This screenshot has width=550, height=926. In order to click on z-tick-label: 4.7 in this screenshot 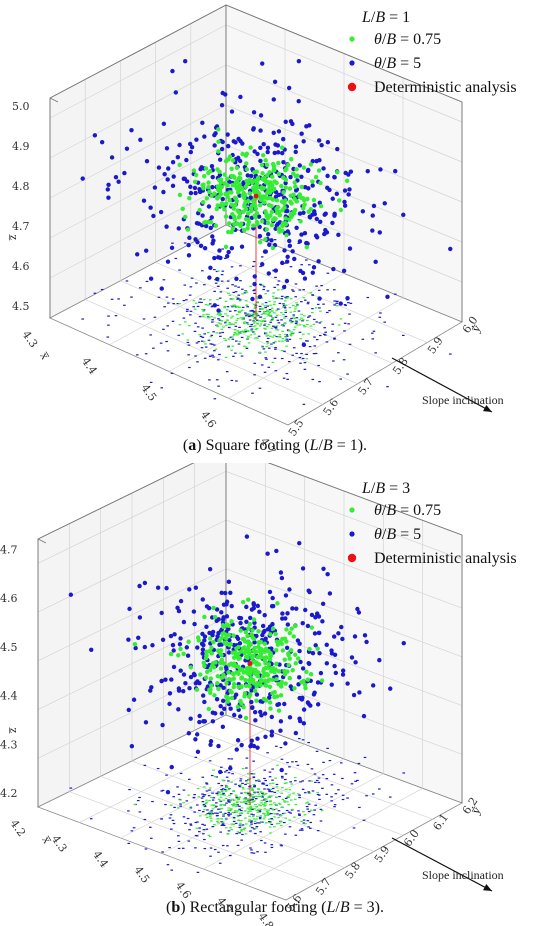, I will do `click(21, 226)`.